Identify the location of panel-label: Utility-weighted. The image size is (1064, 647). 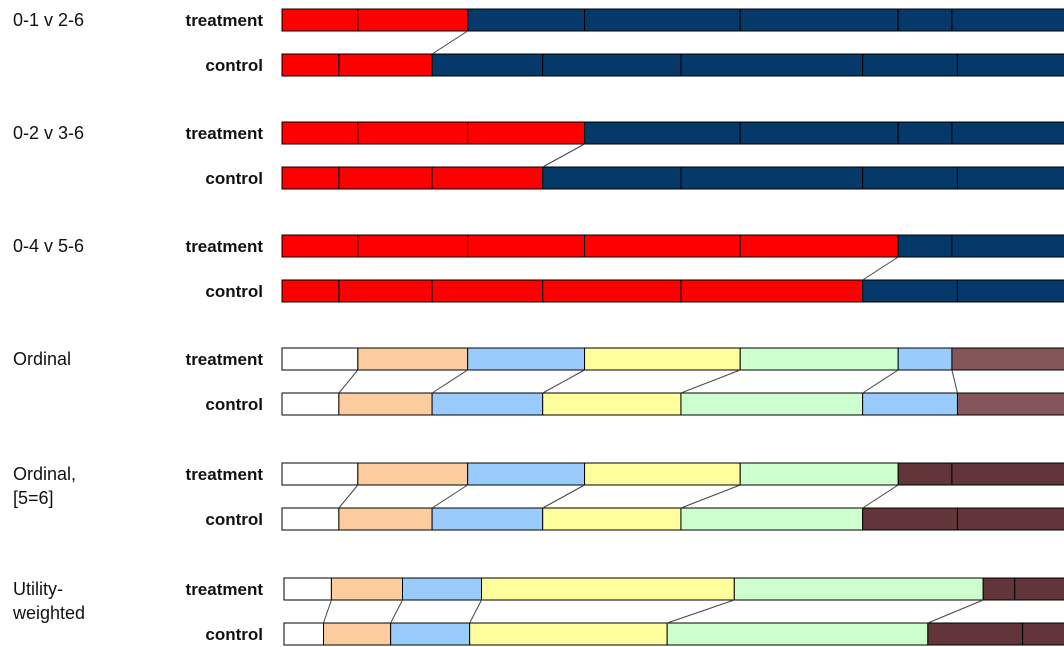
(48, 601).